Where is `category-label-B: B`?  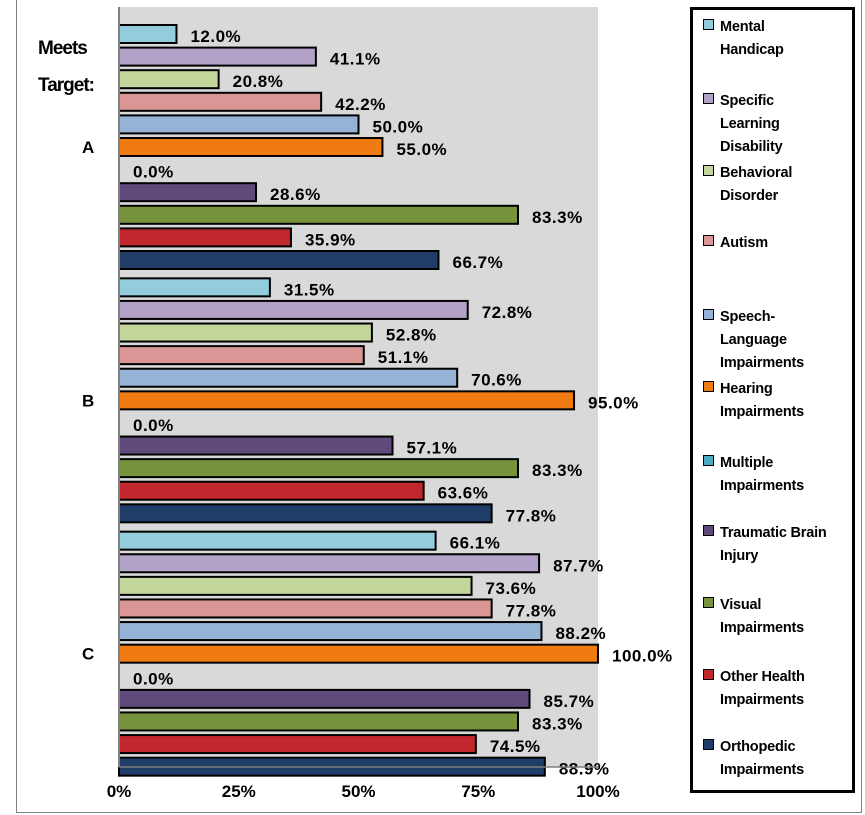
category-label-B: B is located at coordinates (88, 400).